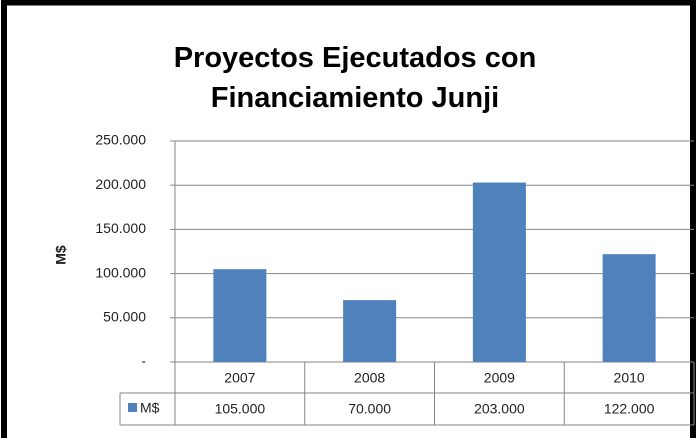 This screenshot has width=696, height=438. What do you see at coordinates (369, 409) in the screenshot?
I see `table-value: 70.000` at bounding box center [369, 409].